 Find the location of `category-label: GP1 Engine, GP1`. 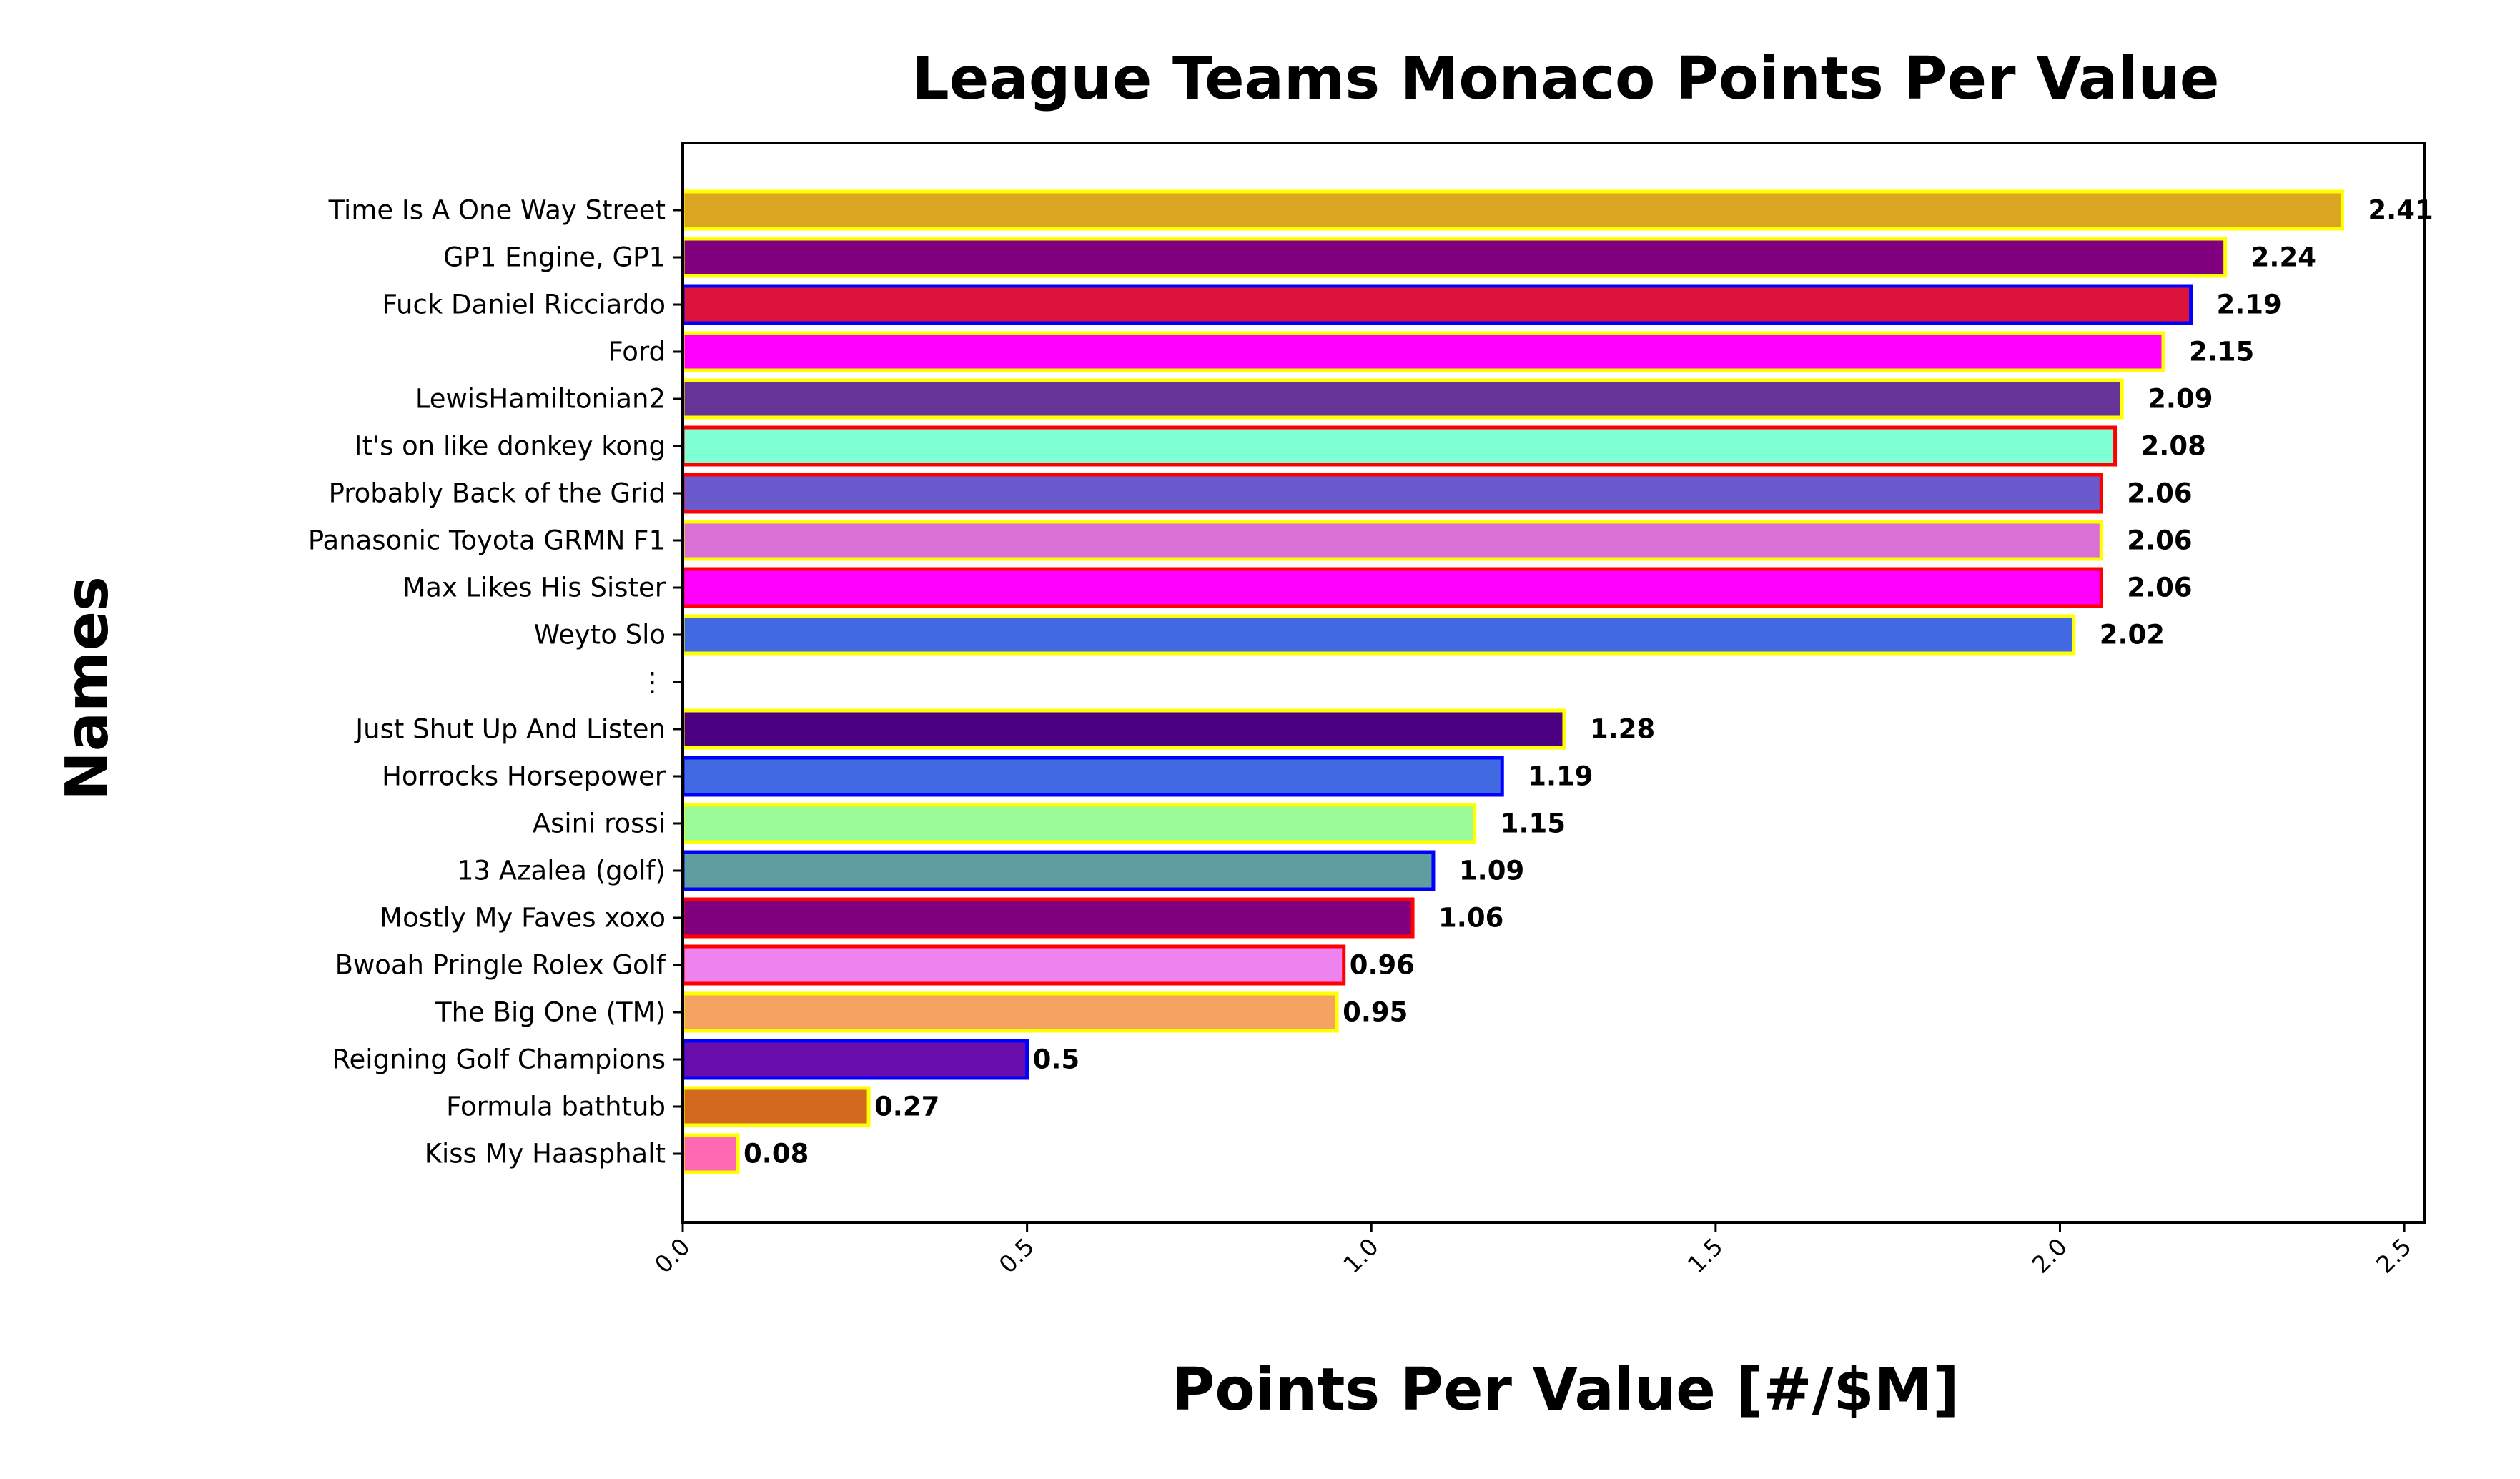

category-label: GP1 Engine, GP1 is located at coordinates (554, 257).